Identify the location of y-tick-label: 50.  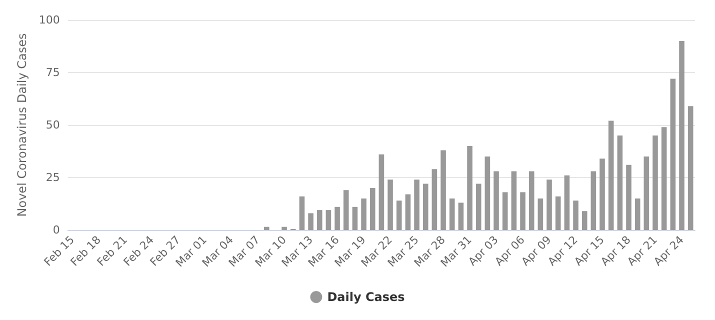
(53, 125).